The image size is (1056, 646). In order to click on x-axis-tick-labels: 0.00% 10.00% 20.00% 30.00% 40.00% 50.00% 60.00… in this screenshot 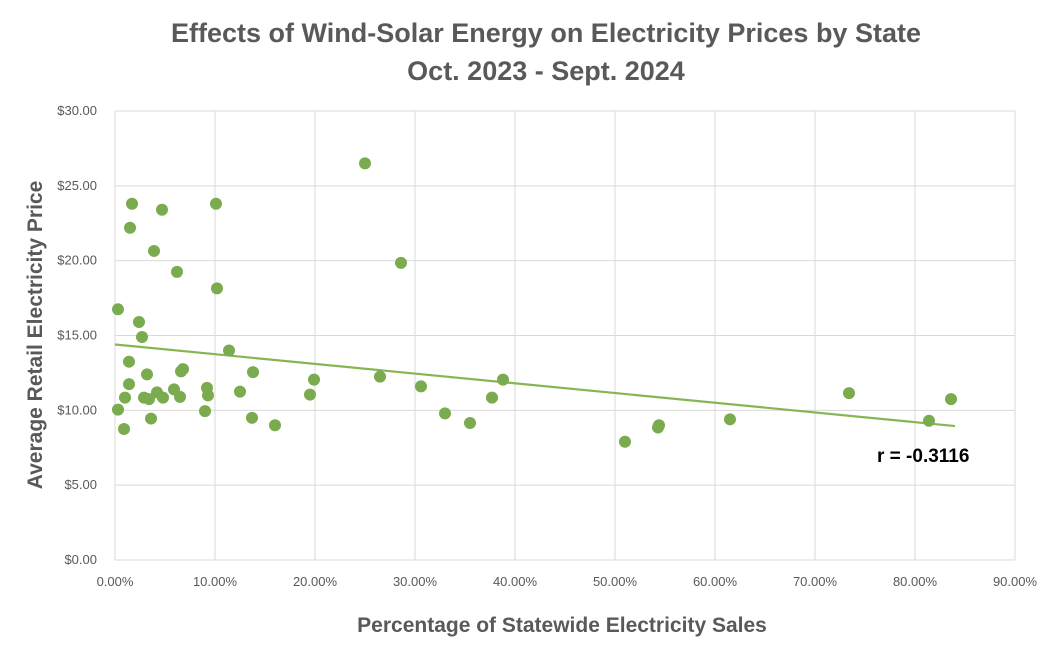, I will do `click(567, 581)`.